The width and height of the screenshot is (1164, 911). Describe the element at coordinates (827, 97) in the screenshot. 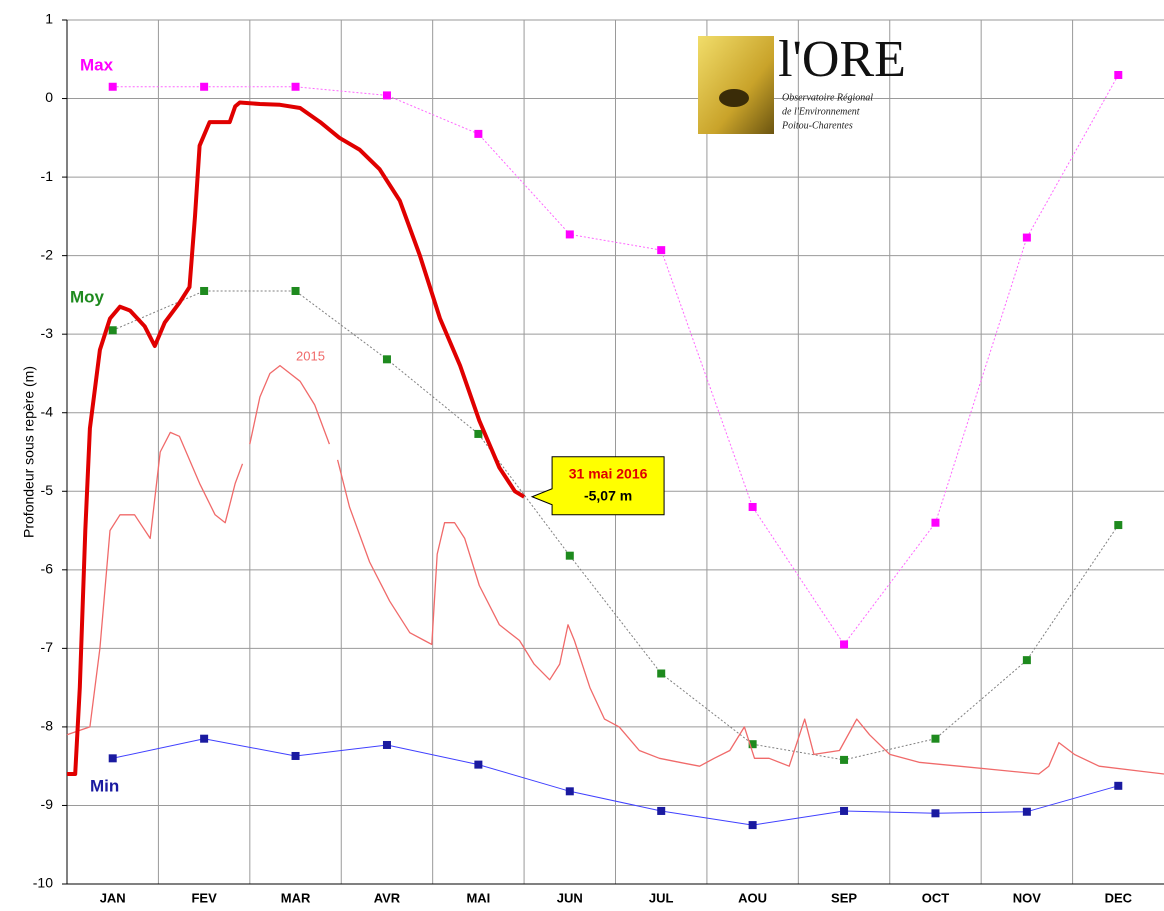

I see `logo-line: Observatoire Régional` at that location.